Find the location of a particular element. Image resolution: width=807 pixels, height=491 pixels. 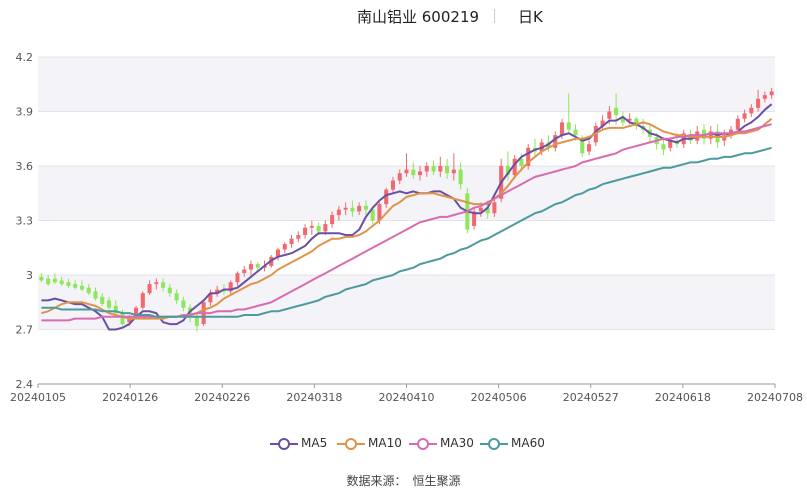

legend-item-ma10: MA10 is located at coordinates (369, 444).